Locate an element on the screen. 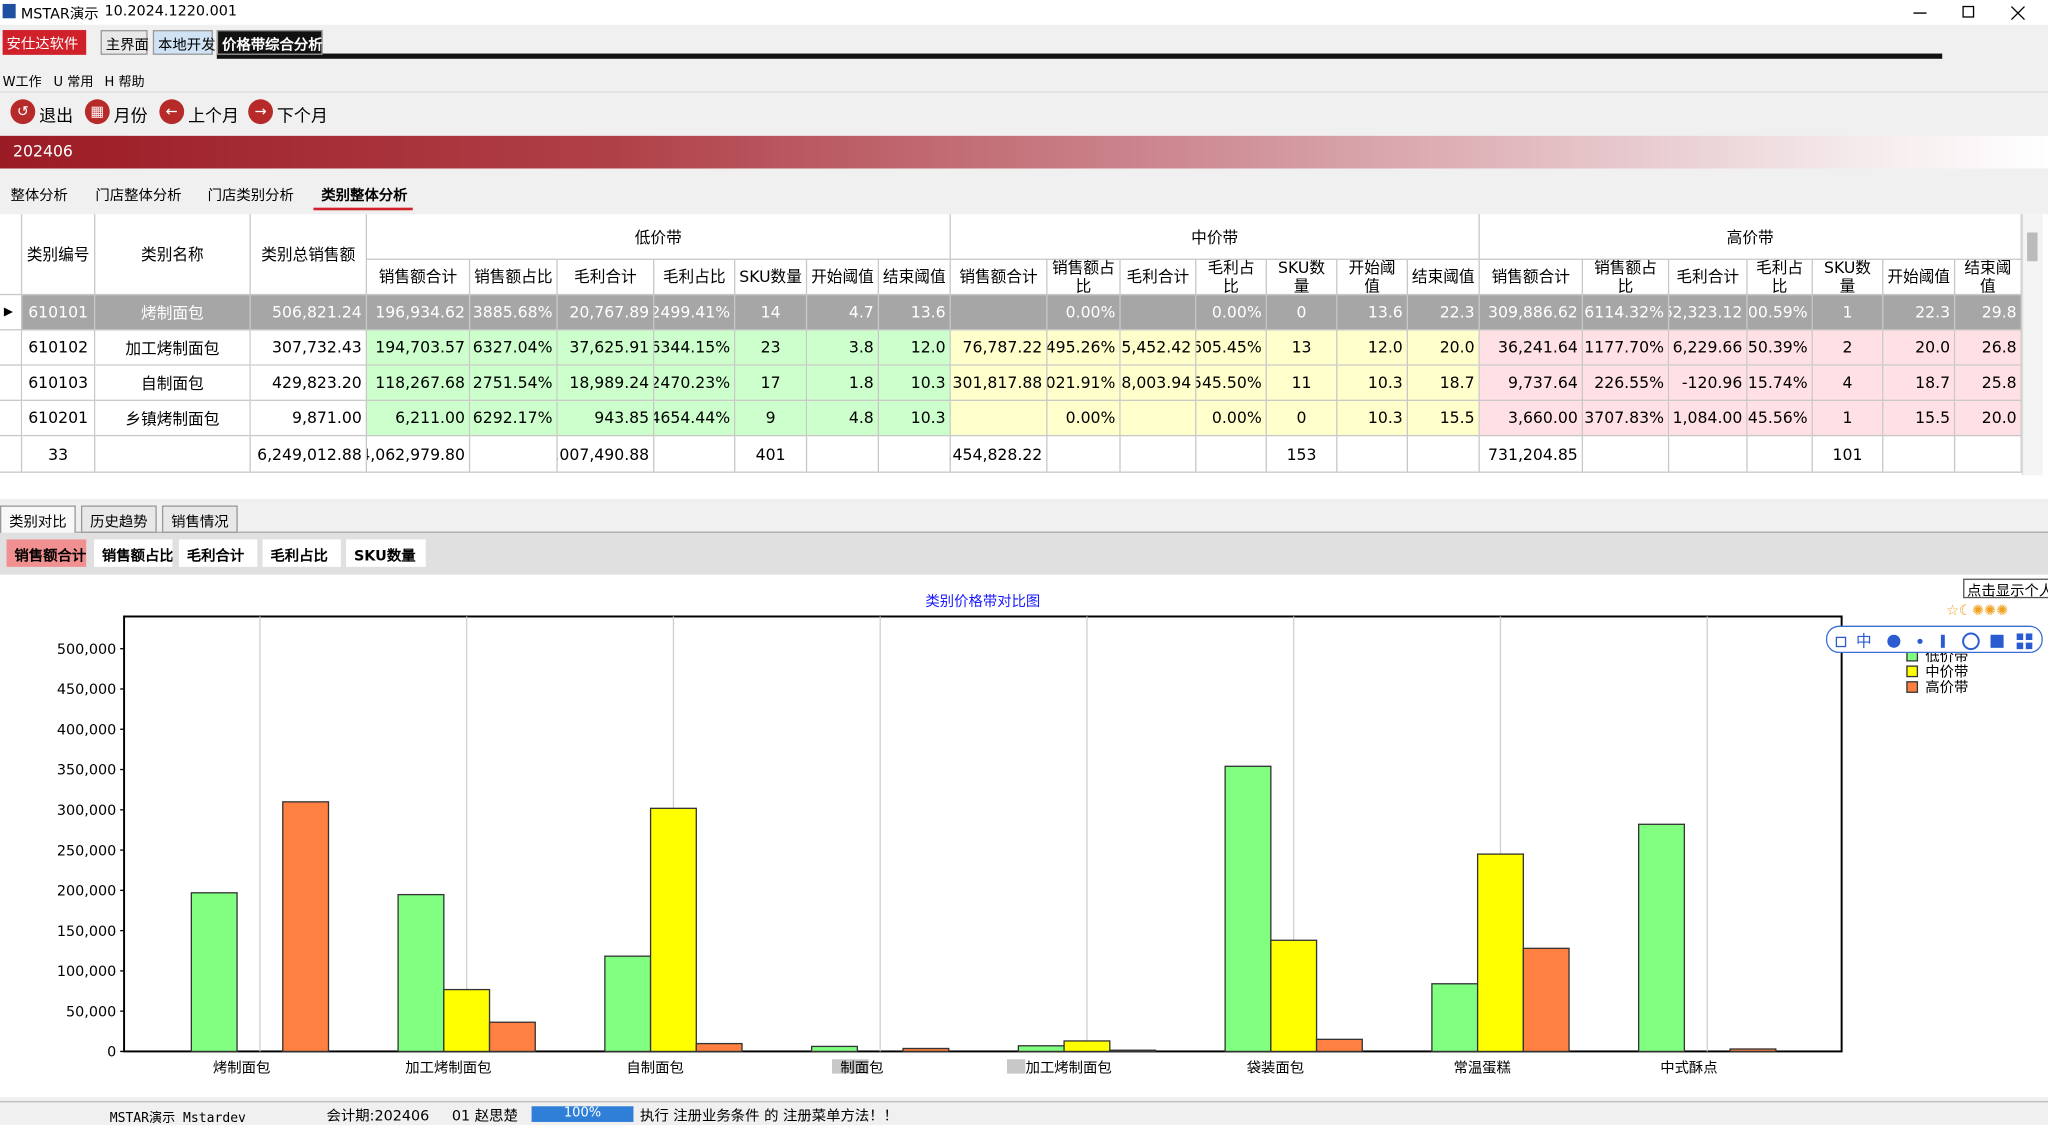 This screenshot has width=2048, height=1125. table-cell: 9,737.64 is located at coordinates (1531, 383).